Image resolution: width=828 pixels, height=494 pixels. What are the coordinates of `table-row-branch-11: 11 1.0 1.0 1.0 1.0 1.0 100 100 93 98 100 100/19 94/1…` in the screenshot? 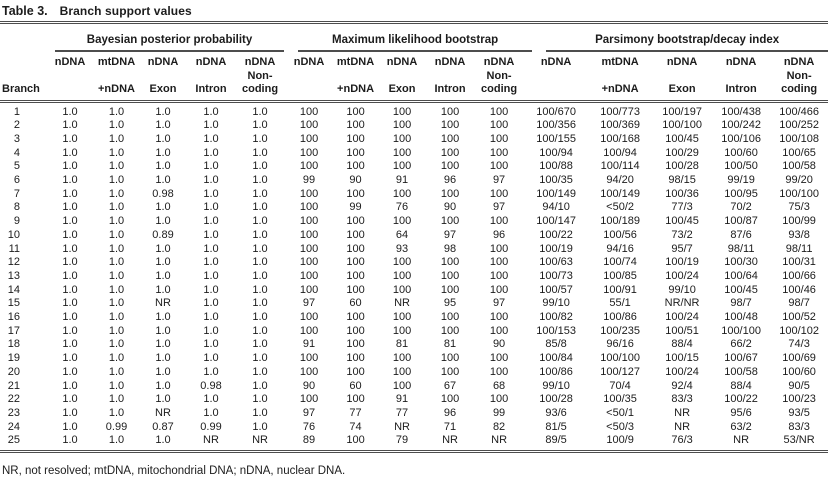 It's located at (414, 250).